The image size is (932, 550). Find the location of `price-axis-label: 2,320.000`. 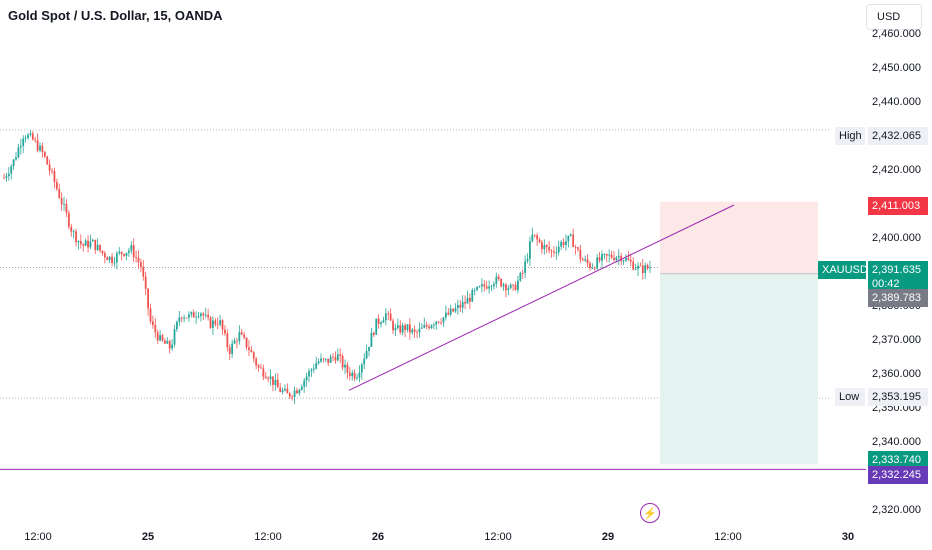

price-axis-label: 2,320.000 is located at coordinates (896, 510).